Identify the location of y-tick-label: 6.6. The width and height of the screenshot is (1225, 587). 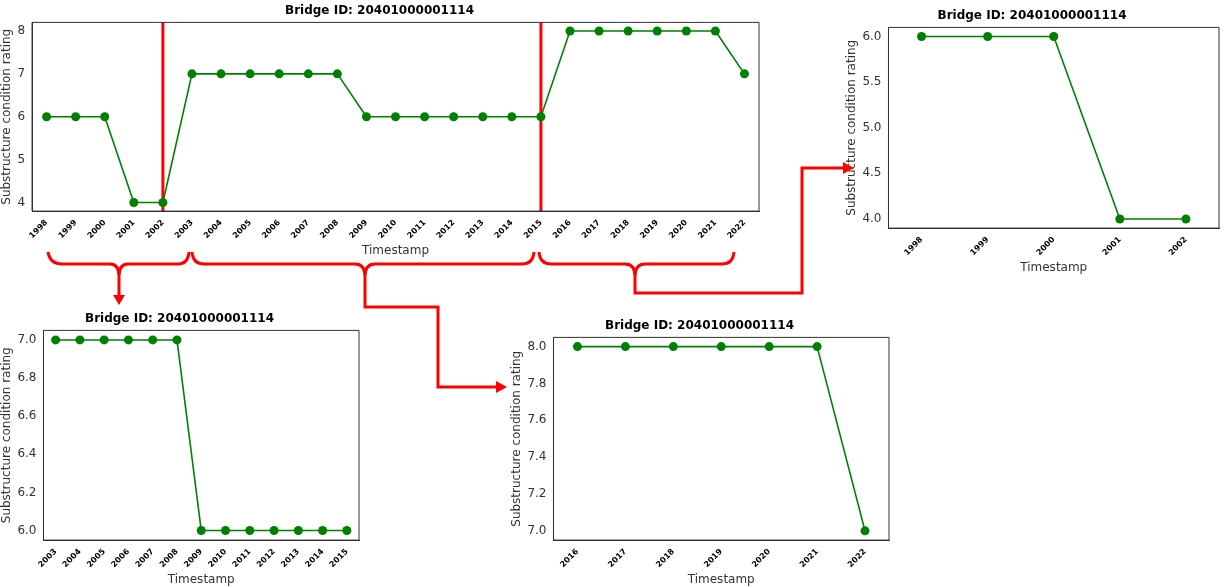
(27, 415).